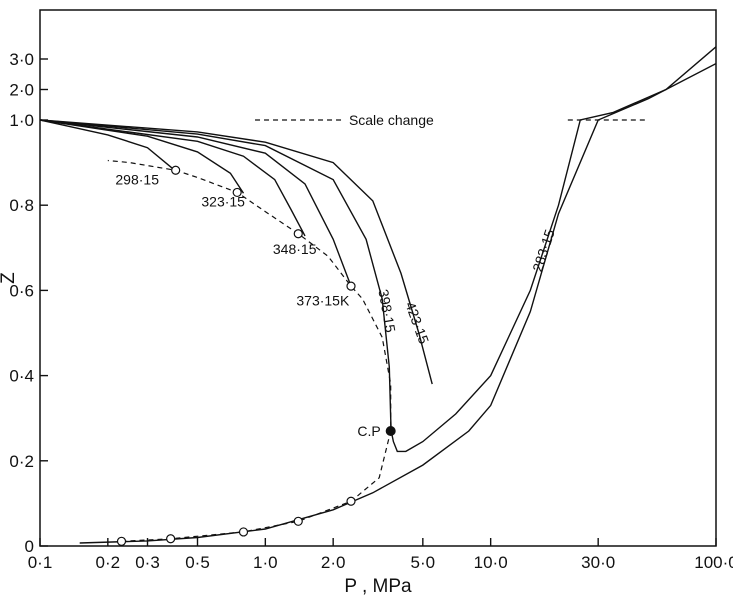  What do you see at coordinates (108, 562) in the screenshot?
I see `x-tick-label: 0·2` at bounding box center [108, 562].